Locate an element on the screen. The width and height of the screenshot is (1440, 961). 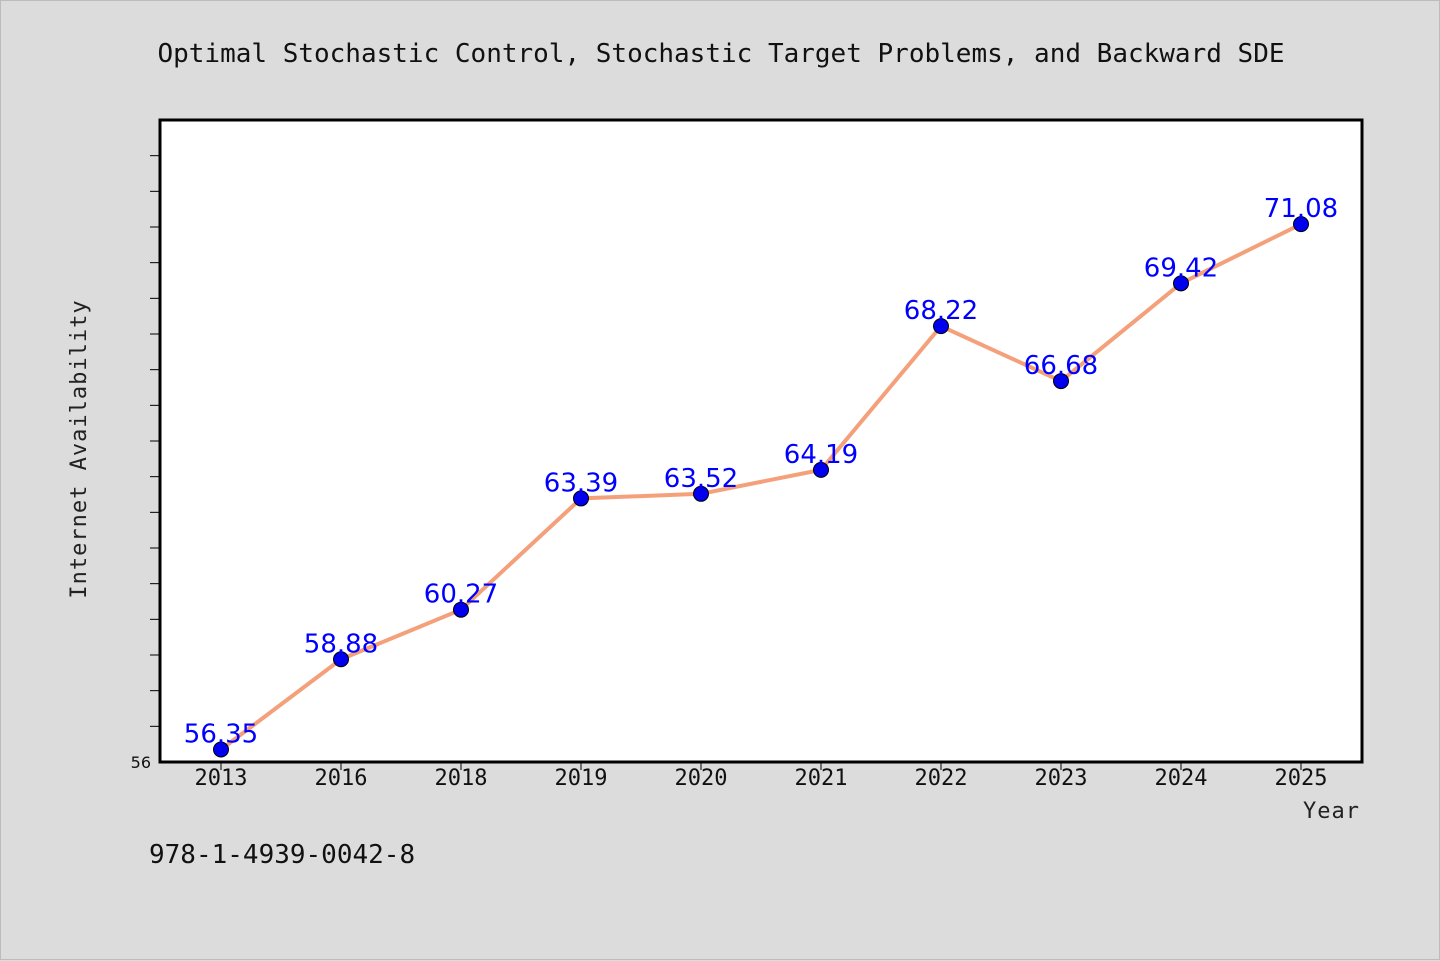
data-label: 64.19 is located at coordinates (821, 455).